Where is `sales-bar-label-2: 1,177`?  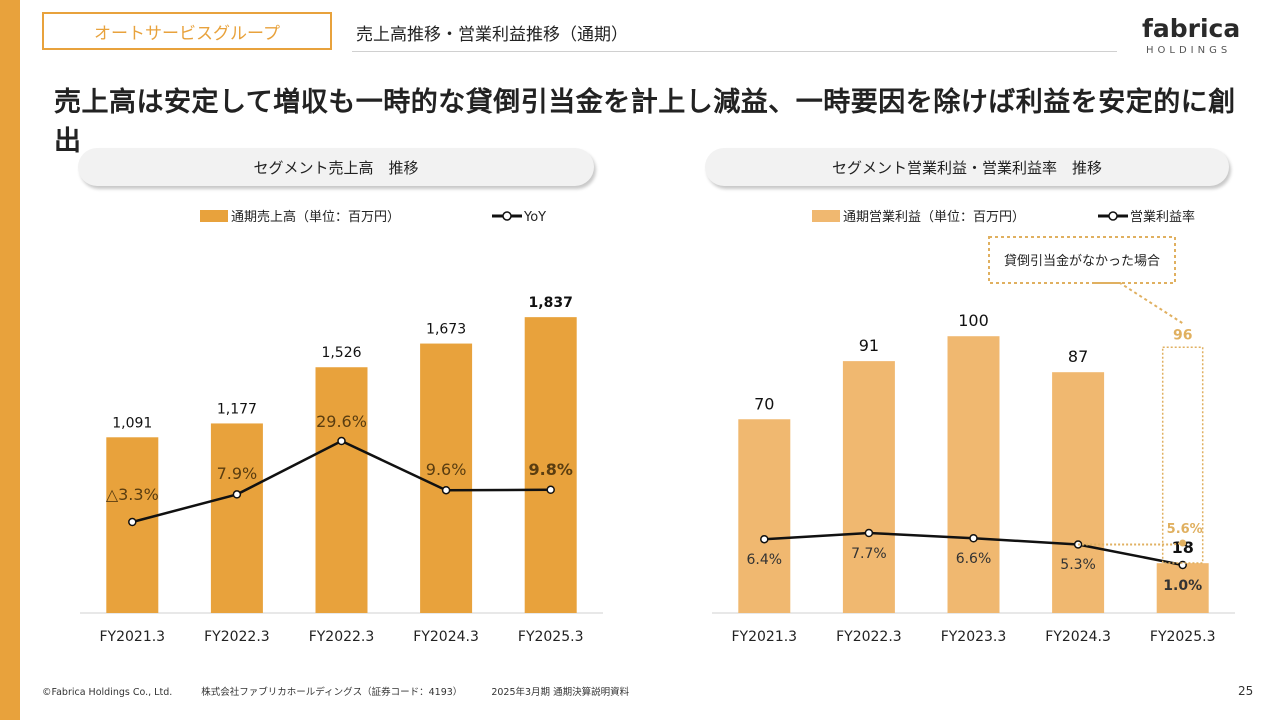
sales-bar-label-2: 1,177 is located at coordinates (237, 409).